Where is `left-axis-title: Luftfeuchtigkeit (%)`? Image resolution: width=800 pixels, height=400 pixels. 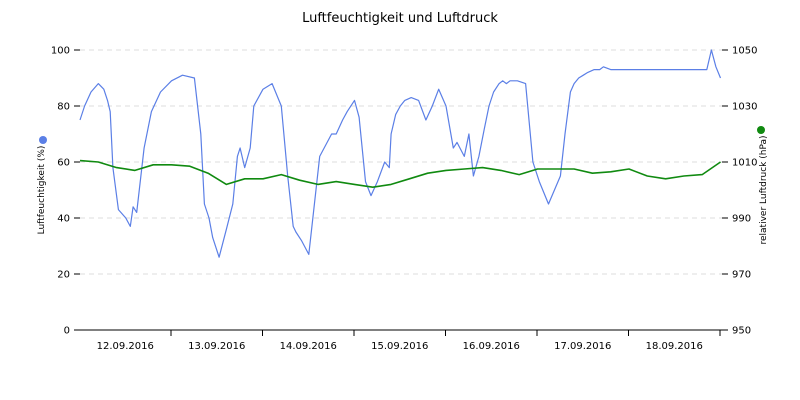
left-axis-title: Luftfeuchtigkeit (%) is located at coordinates (42, 190).